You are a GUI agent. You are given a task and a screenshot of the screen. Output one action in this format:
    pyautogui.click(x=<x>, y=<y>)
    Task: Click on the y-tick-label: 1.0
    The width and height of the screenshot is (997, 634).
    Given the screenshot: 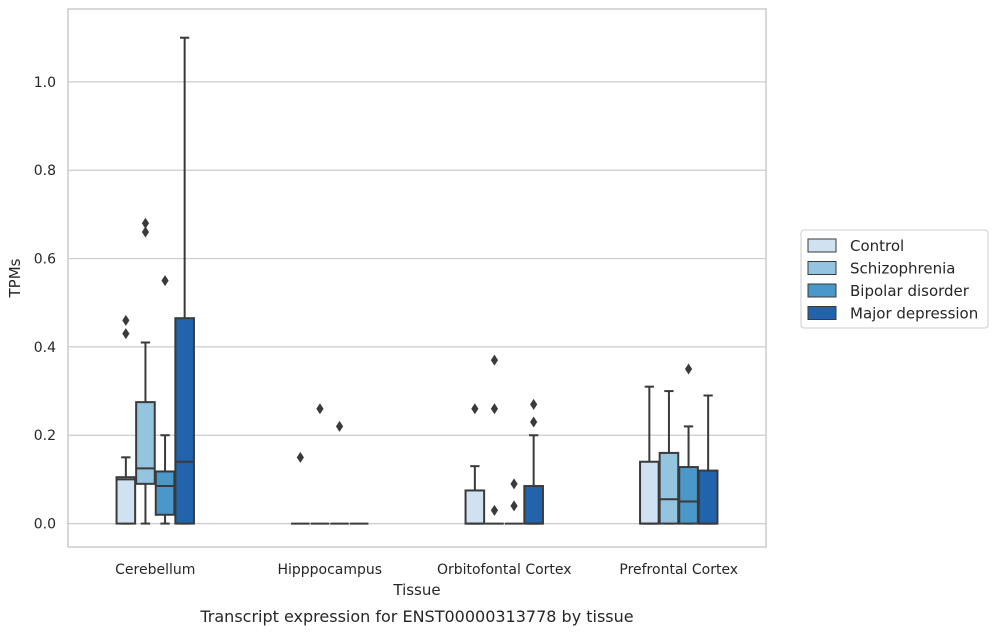 What is the action you would take?
    pyautogui.click(x=45, y=83)
    